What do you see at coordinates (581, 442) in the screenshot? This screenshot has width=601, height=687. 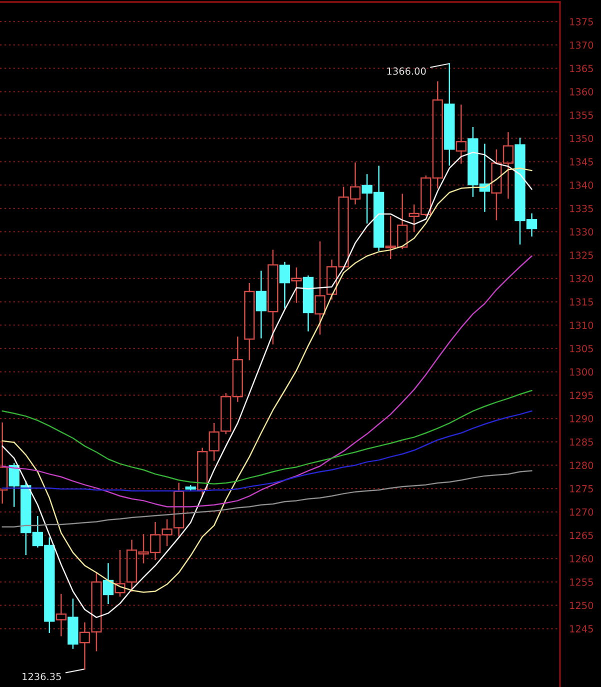 I see `y-tick-label: 1285` at bounding box center [581, 442].